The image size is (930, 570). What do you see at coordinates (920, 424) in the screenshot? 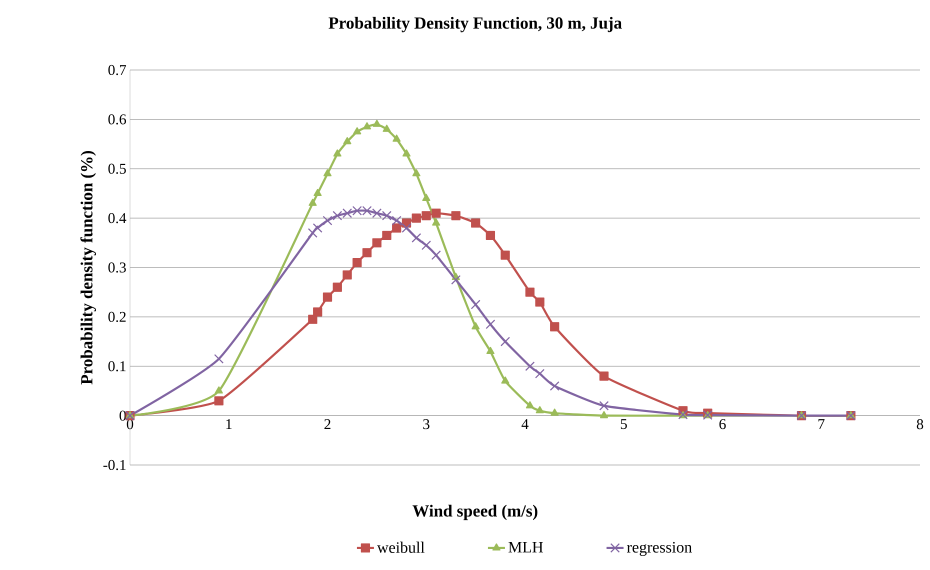
I see `x-tick-label: 8` at bounding box center [920, 424].